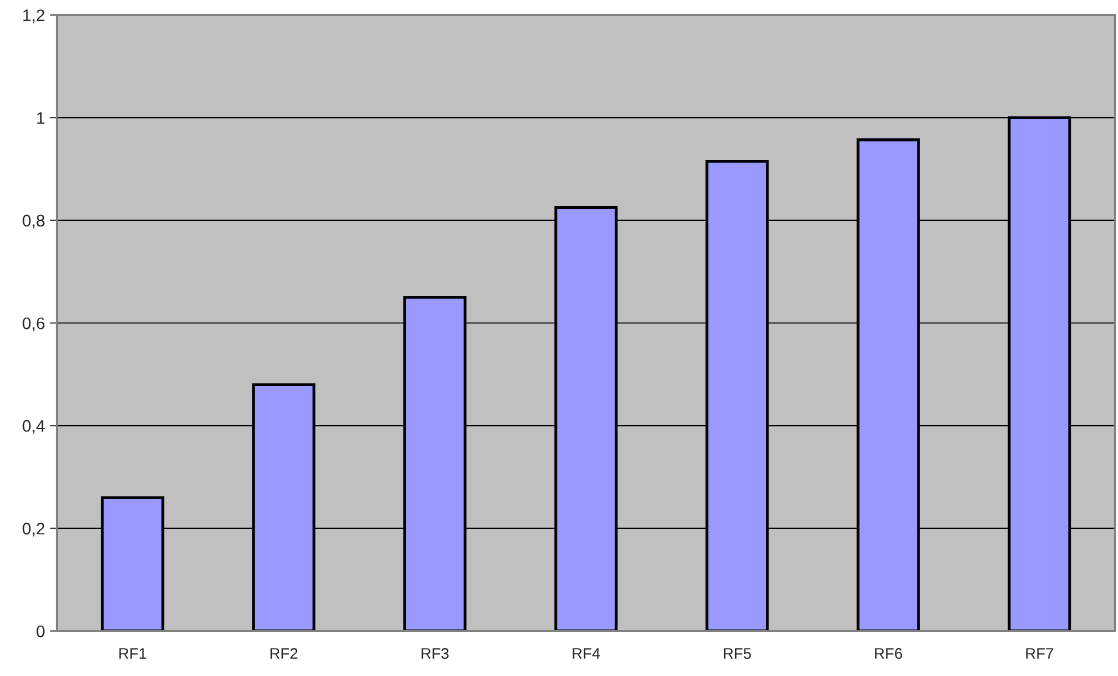 The height and width of the screenshot is (676, 1118). What do you see at coordinates (1040, 653) in the screenshot?
I see `x-tick-label: RF7` at bounding box center [1040, 653].